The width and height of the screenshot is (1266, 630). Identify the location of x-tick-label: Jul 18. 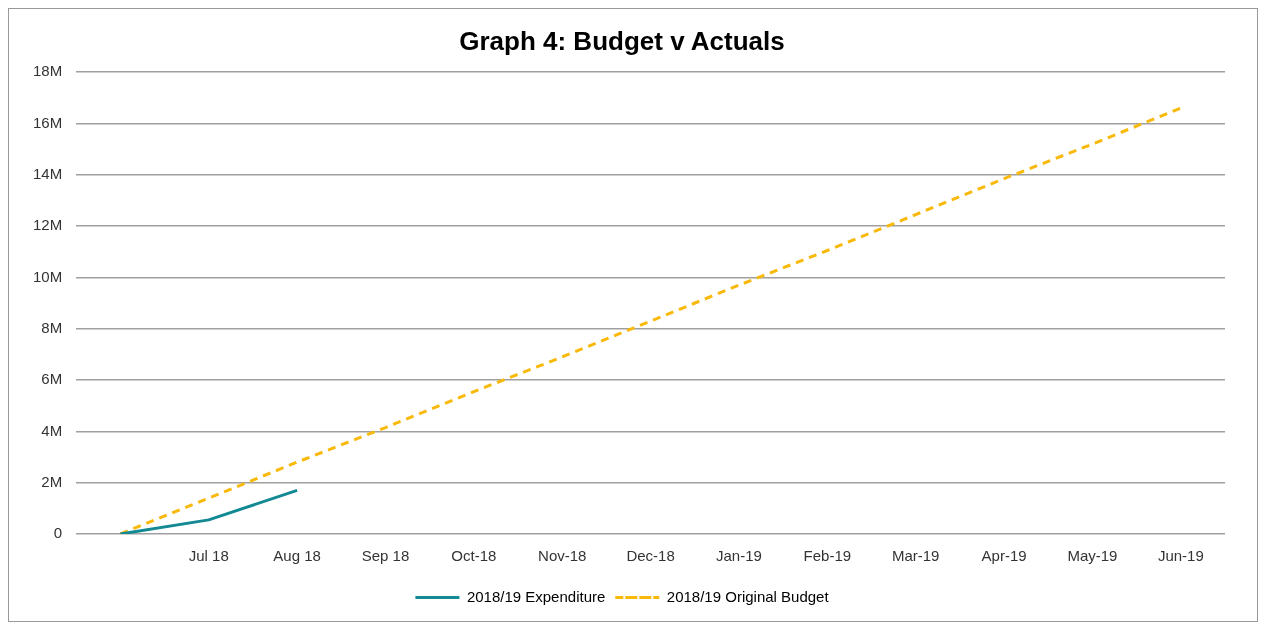
(208, 556).